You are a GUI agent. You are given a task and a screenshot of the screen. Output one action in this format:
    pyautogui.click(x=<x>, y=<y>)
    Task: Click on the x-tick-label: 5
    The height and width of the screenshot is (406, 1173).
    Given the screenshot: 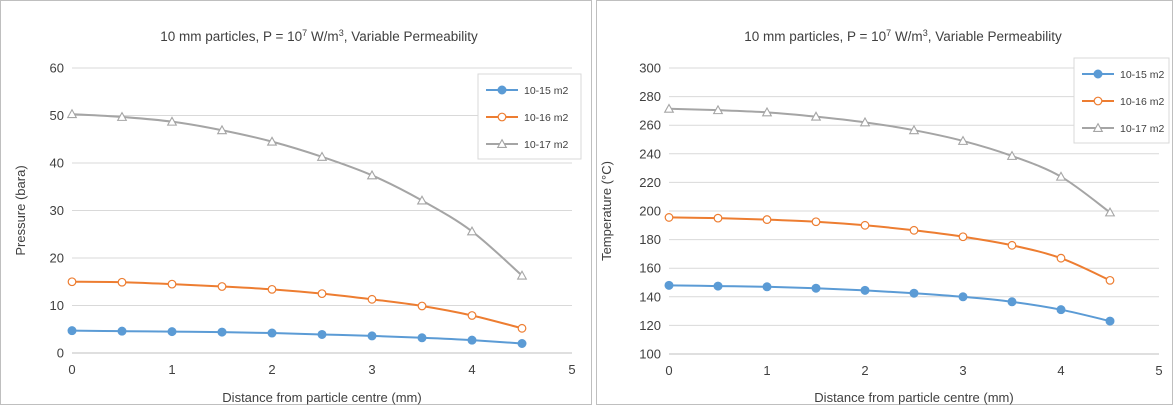 What is the action you would take?
    pyautogui.click(x=1158, y=370)
    